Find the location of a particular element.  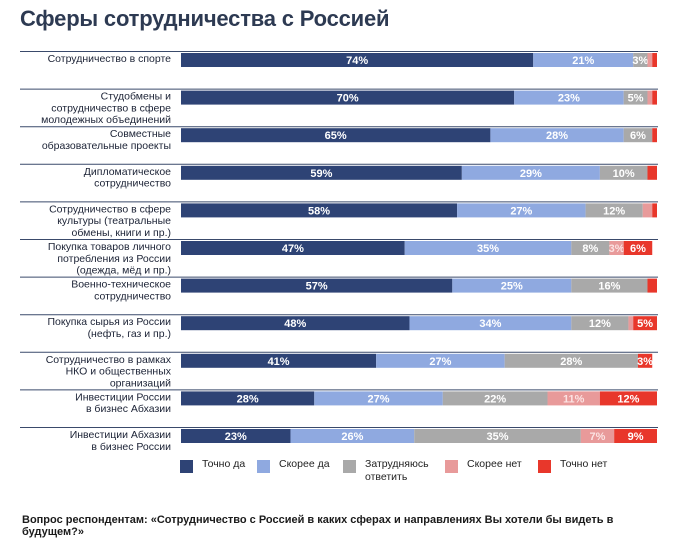

data-label: 70% is located at coordinates (348, 99).